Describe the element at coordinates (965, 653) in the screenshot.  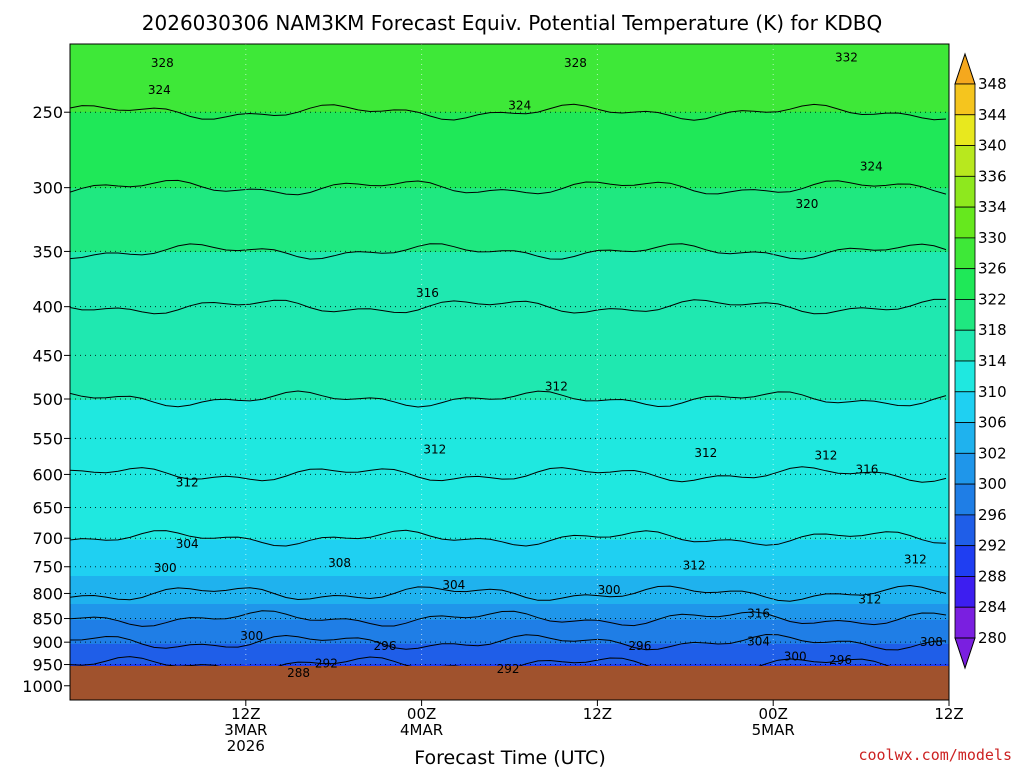
I see `colorbar-bottom-arrow` at that location.